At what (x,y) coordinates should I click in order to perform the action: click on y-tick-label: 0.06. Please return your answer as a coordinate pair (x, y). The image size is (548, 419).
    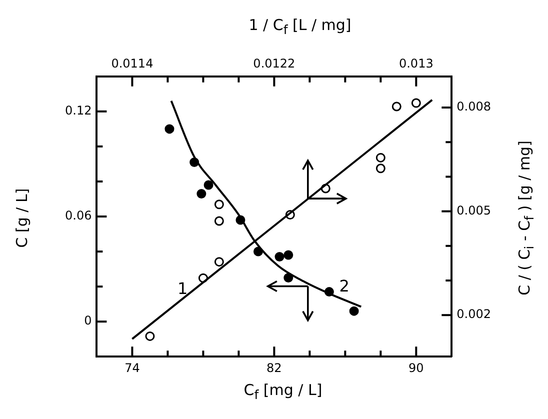
    Looking at the image, I should click on (78, 215).